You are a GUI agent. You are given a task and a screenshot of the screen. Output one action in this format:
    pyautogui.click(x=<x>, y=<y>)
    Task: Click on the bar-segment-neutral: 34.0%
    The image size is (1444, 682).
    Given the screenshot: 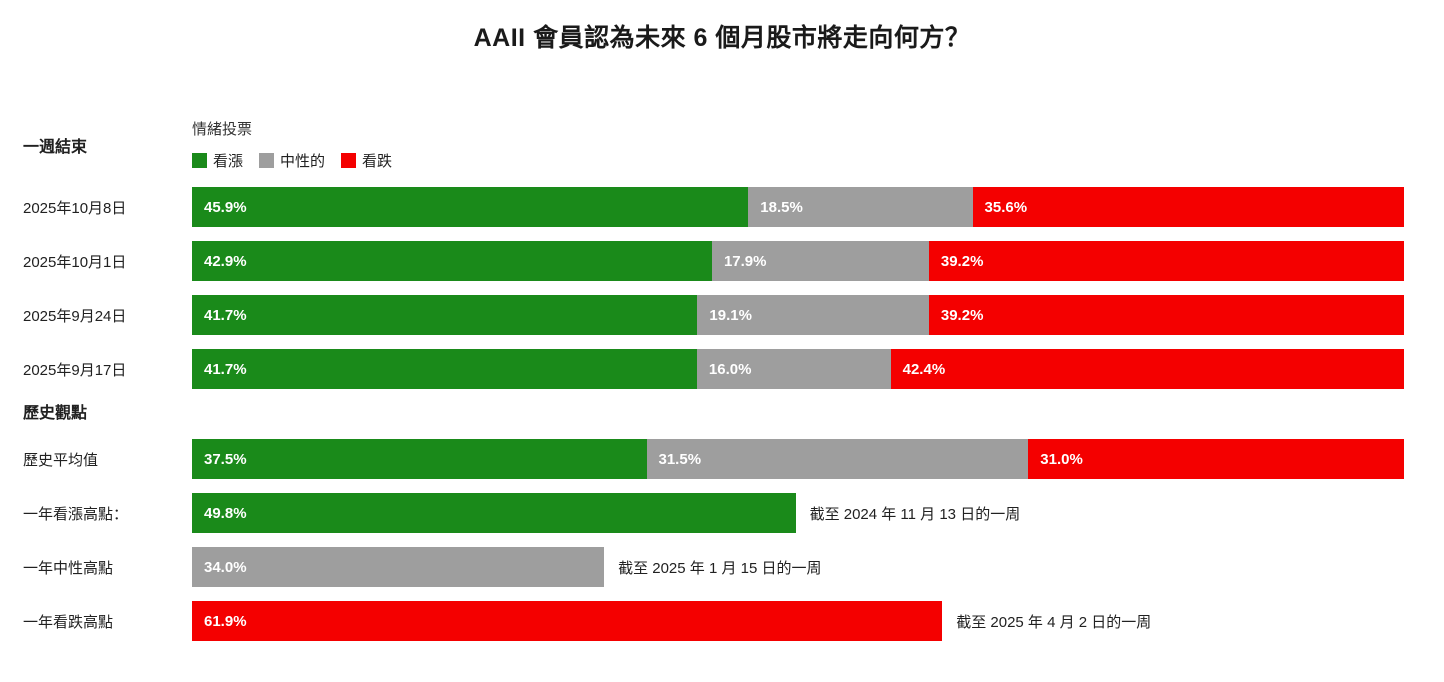 What is the action you would take?
    pyautogui.click(x=398, y=567)
    